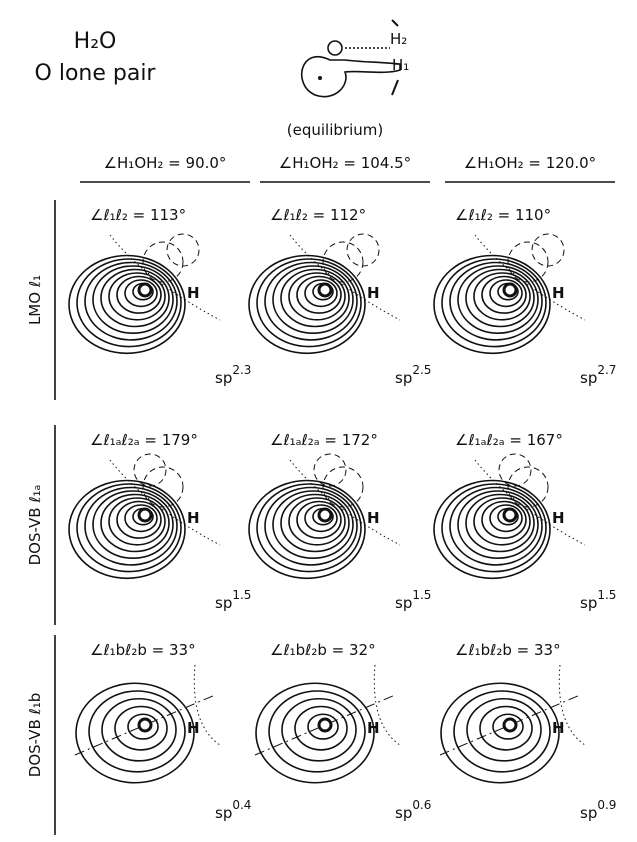  I want to click on hybrid-exponent: 1.5, so click(241, 595).